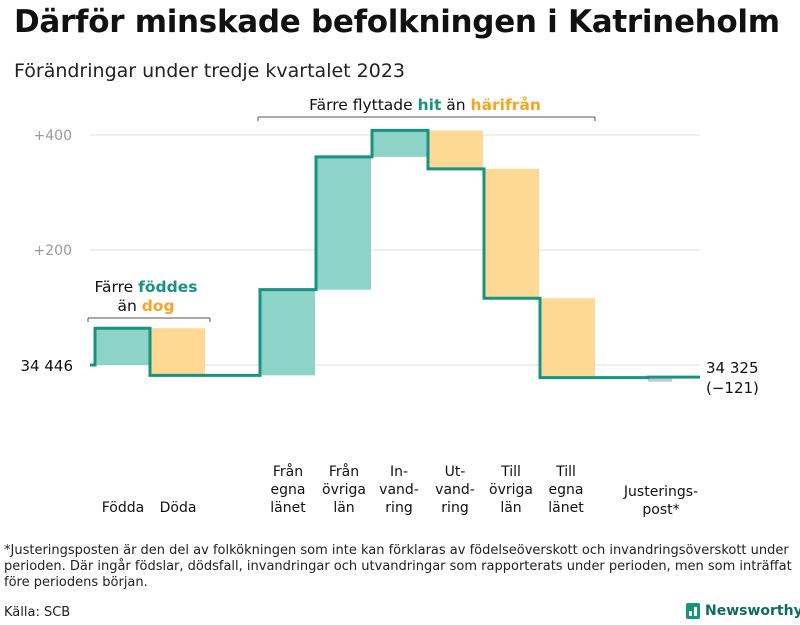  I want to click on x-category-label: Från egna länet, so click(288, 489).